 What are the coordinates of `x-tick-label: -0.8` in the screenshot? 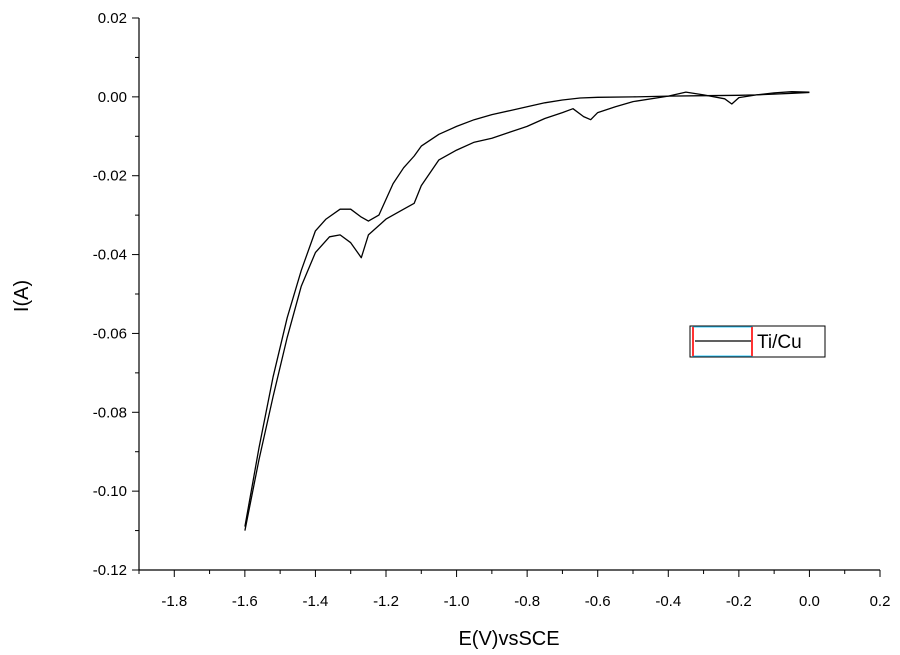 It's located at (527, 601).